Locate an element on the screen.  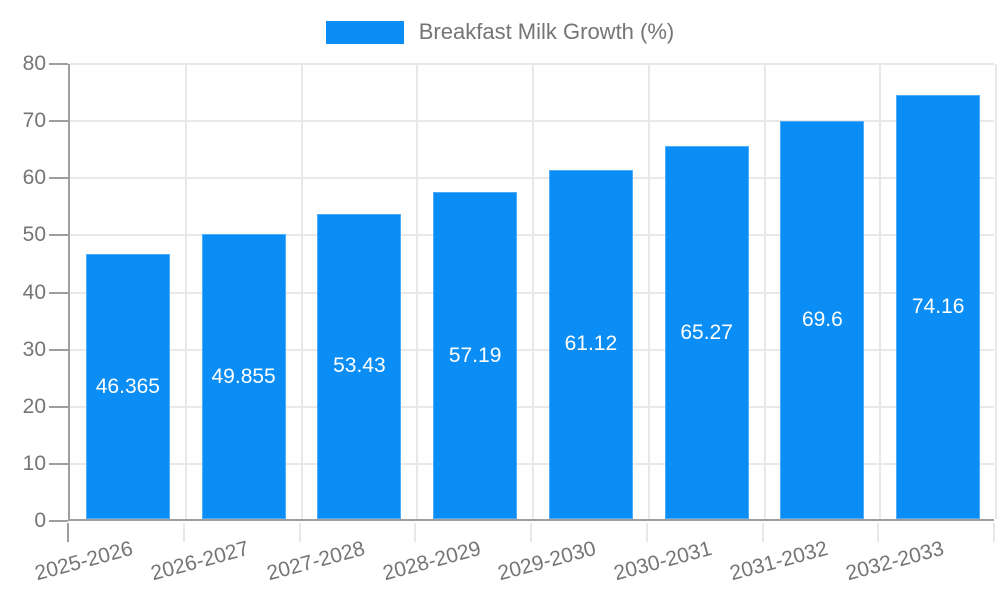
x-tick-label: 2025-2026 is located at coordinates (84, 561).